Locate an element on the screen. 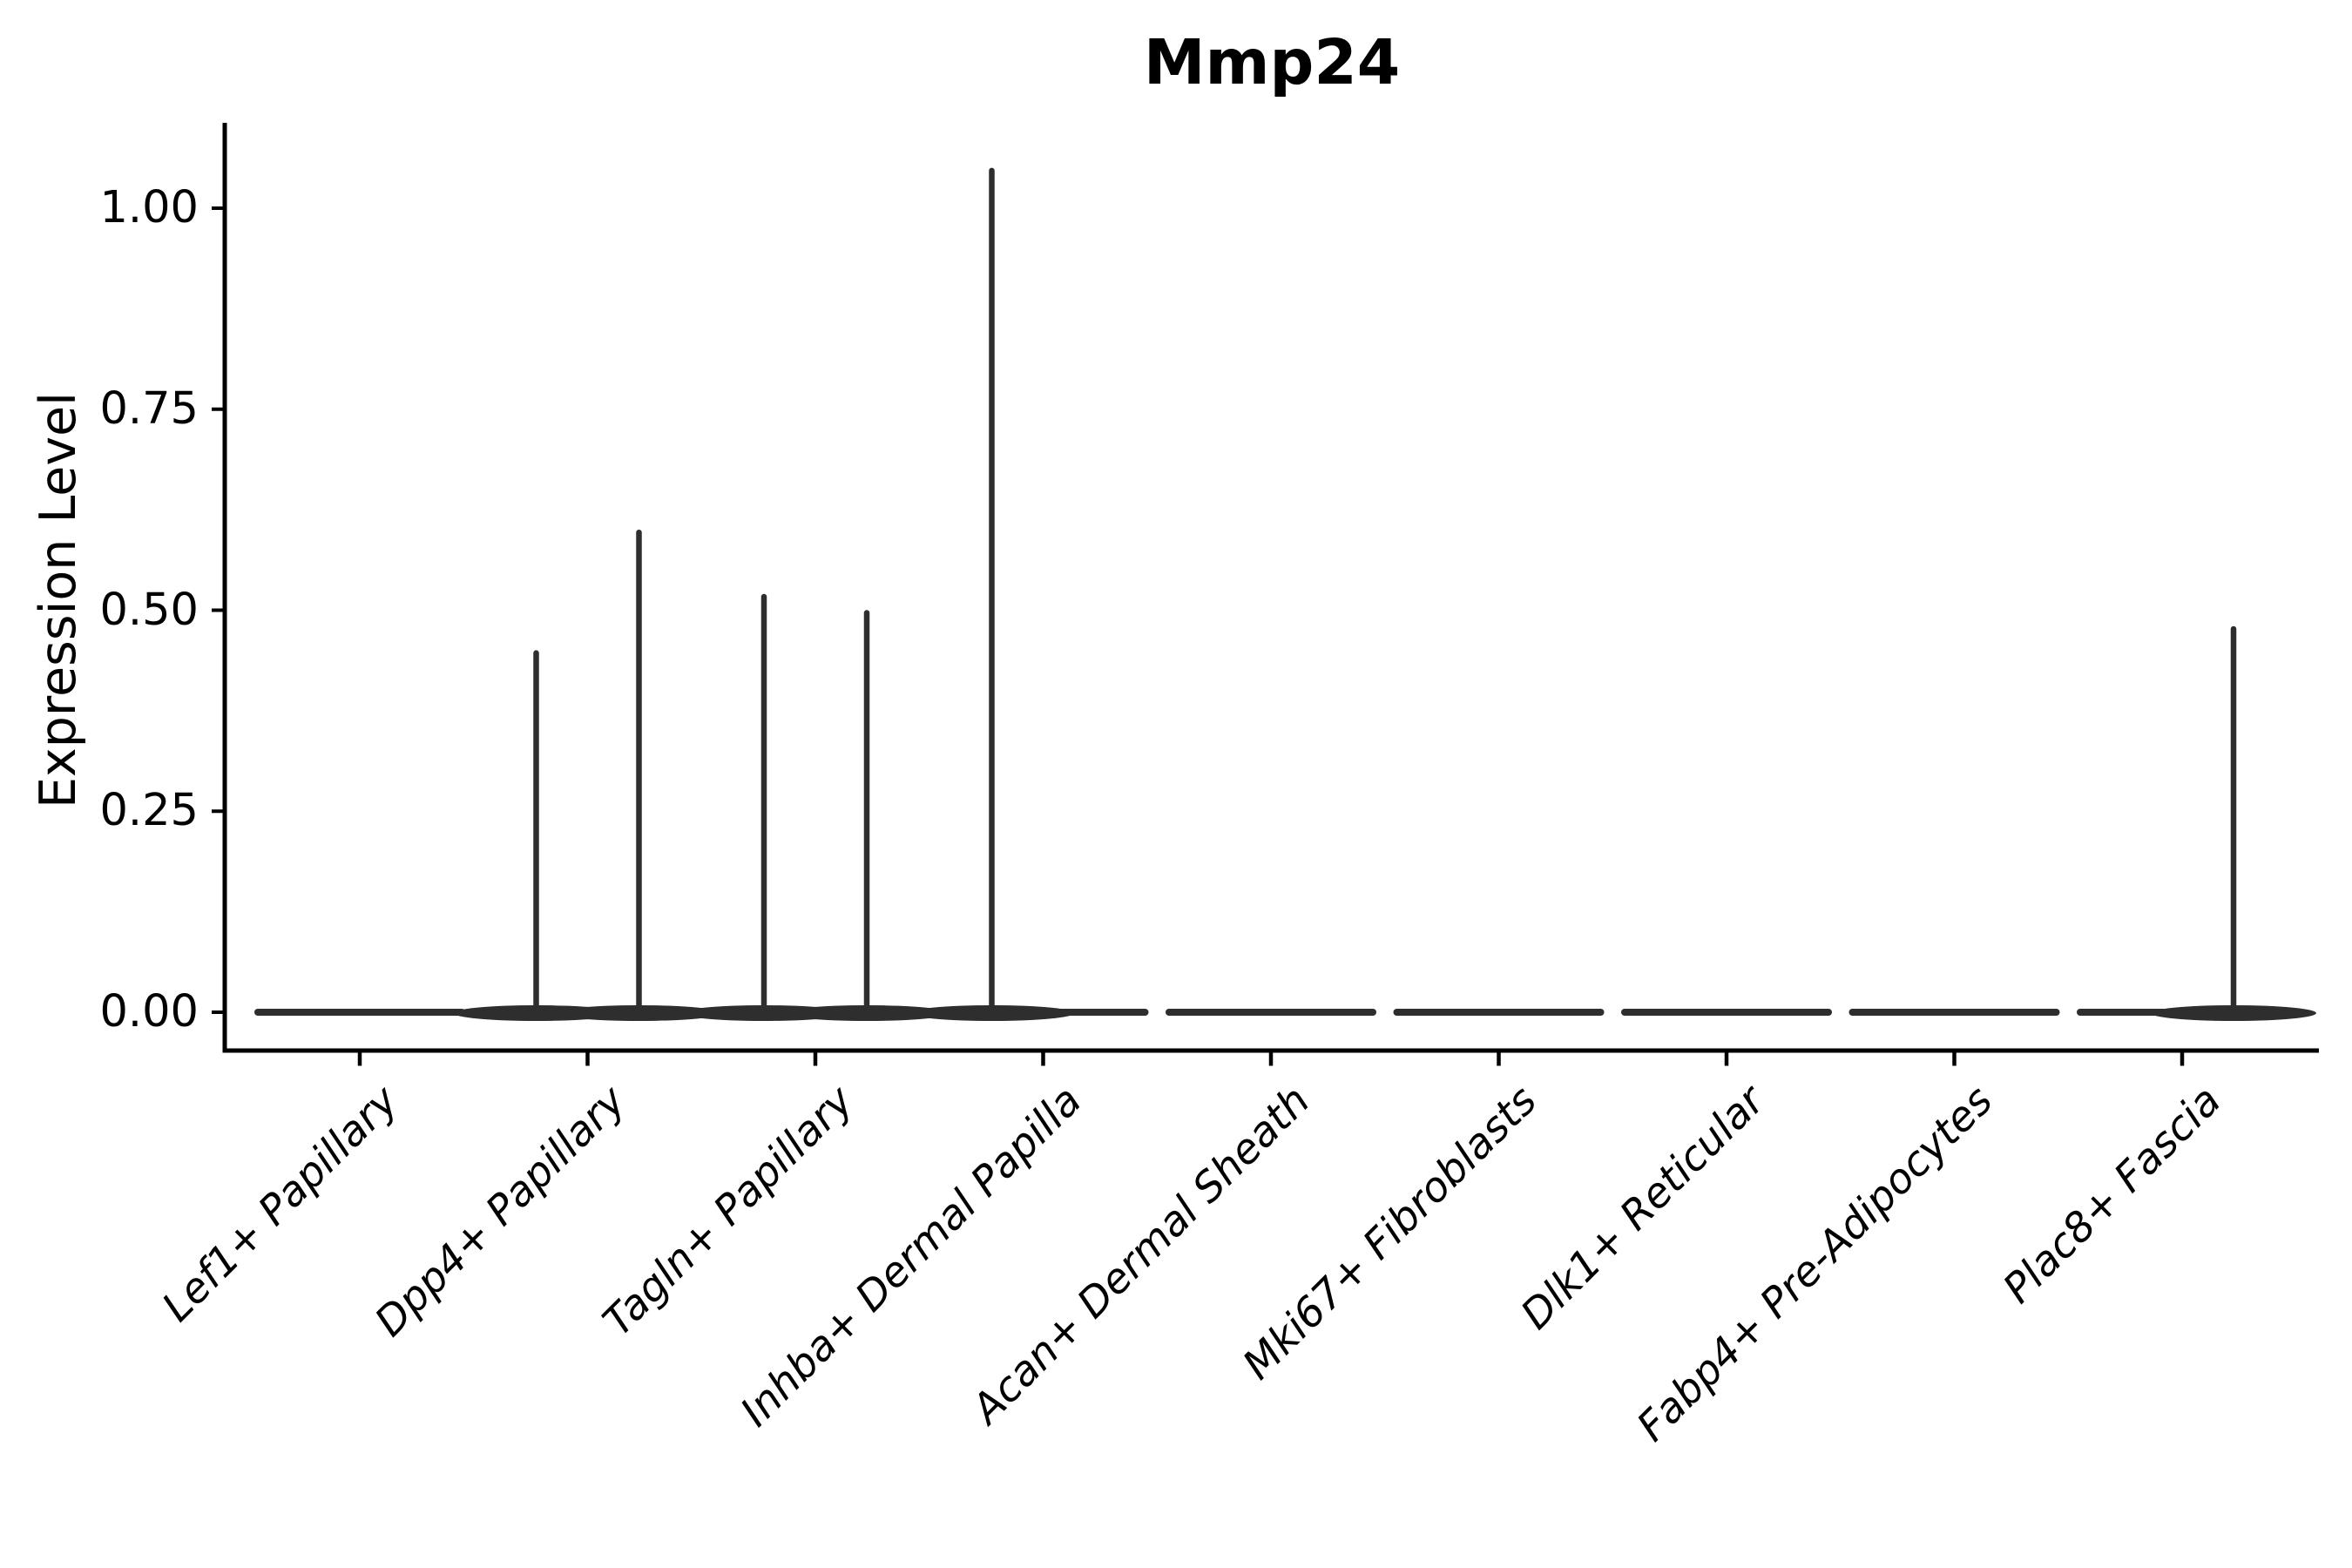 This screenshot has height=1568, width=2352. y-tick-label: 0.25 is located at coordinates (149, 811).